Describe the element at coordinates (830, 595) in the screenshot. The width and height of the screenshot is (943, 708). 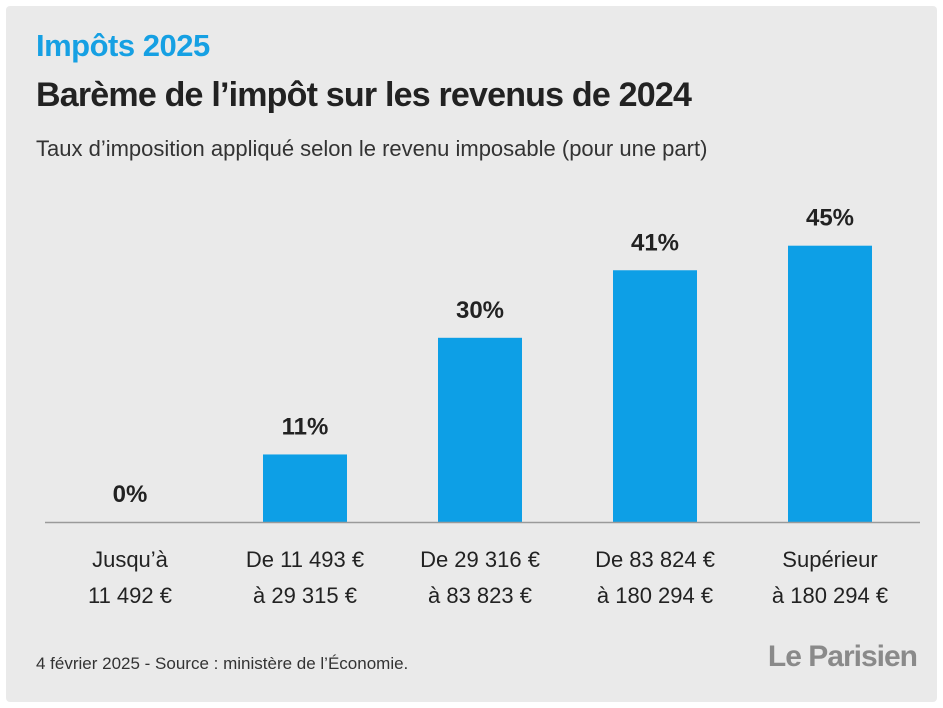
I see `category-label-4-1: à 180 294 €` at that location.